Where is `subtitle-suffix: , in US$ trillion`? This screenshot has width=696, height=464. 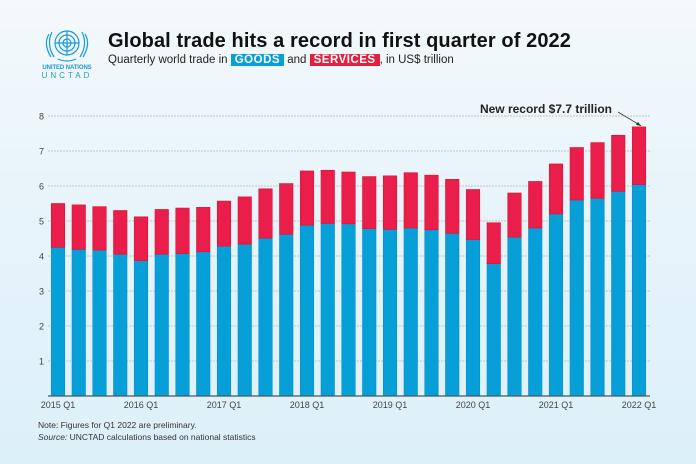 subtitle-suffix: , in US$ trillion is located at coordinates (416, 60).